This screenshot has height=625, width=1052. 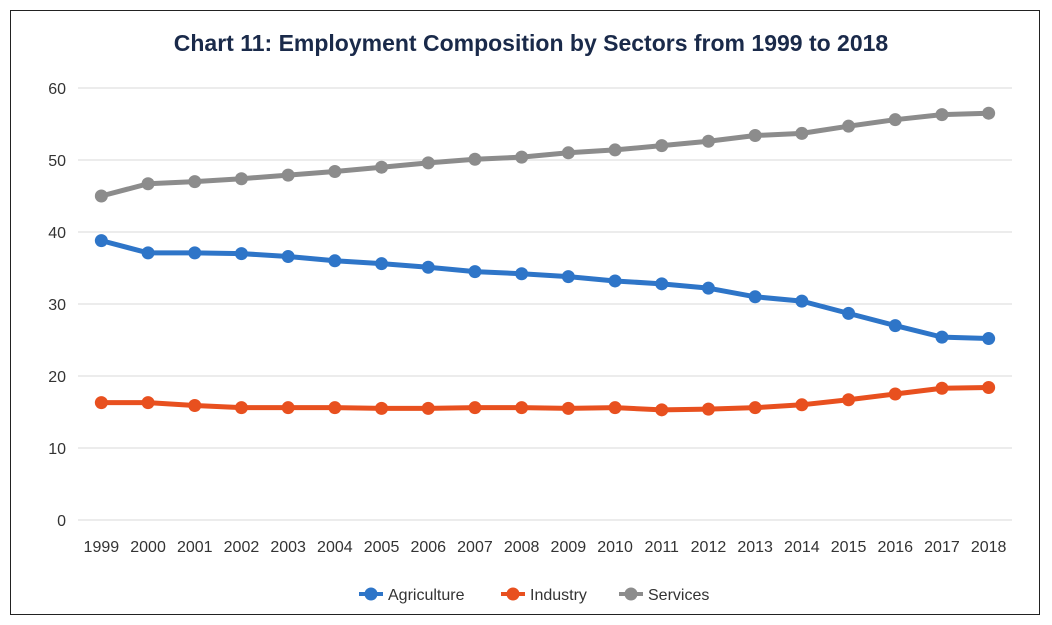 I want to click on x-tick-label: 2005, so click(x=382, y=547).